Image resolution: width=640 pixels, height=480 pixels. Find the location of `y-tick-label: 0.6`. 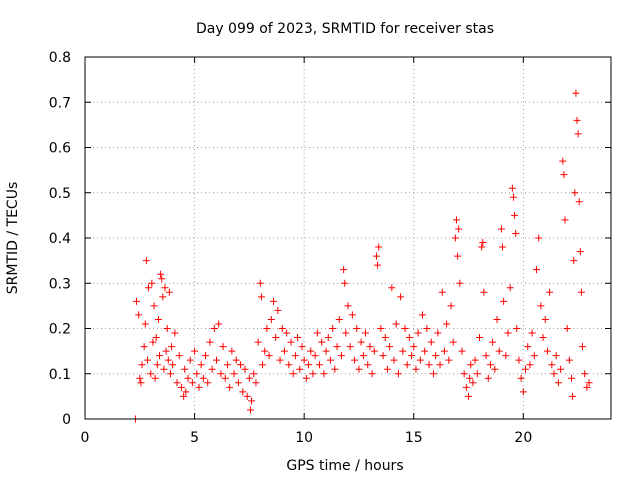

y-tick-label: 0.6 is located at coordinates (60, 149).